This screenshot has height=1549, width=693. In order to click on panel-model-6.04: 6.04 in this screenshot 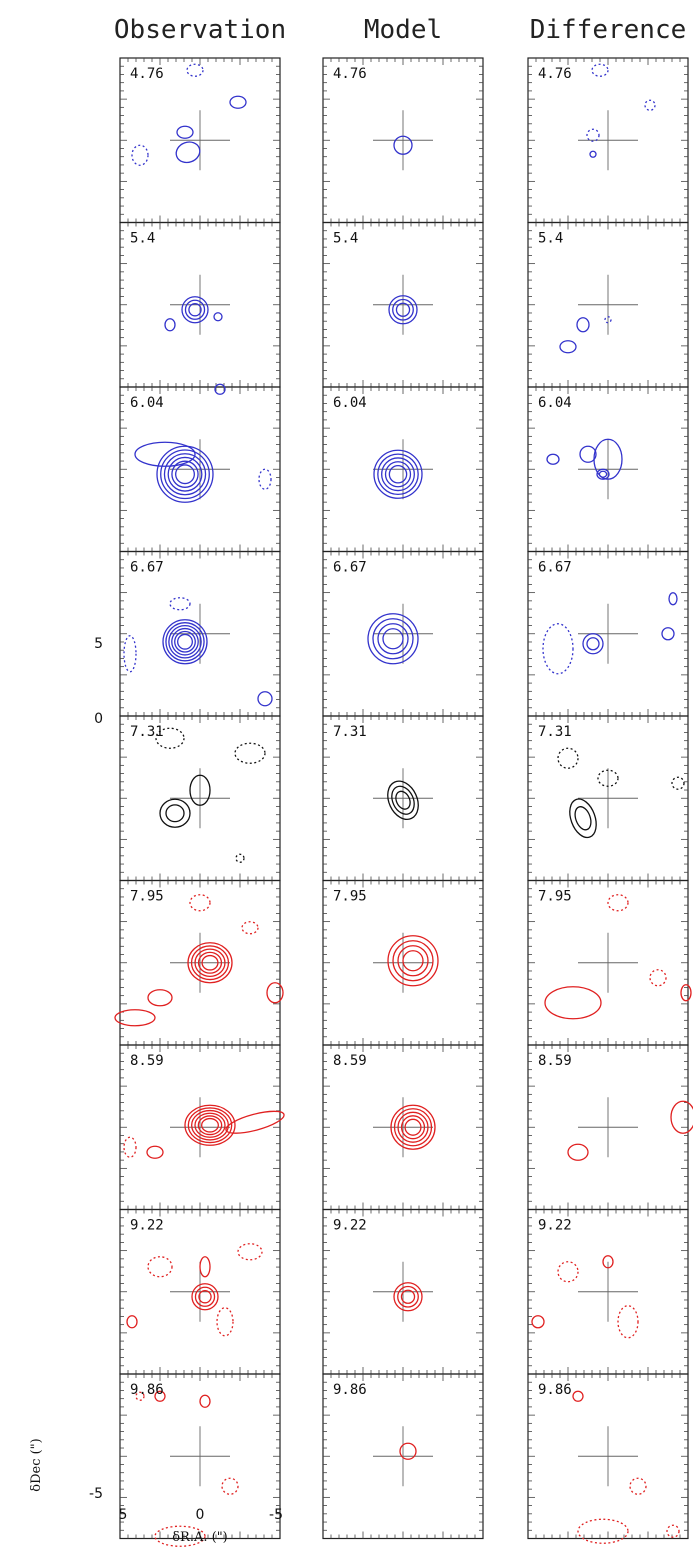, I will do `click(403, 469)`.